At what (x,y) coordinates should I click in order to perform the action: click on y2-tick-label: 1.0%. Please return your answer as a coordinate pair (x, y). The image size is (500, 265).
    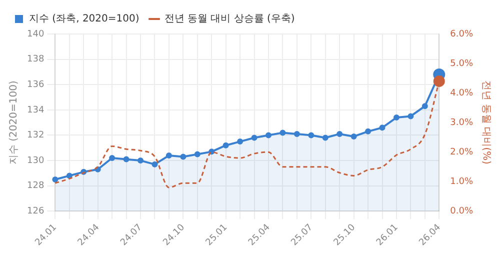
    Looking at the image, I should click on (462, 181).